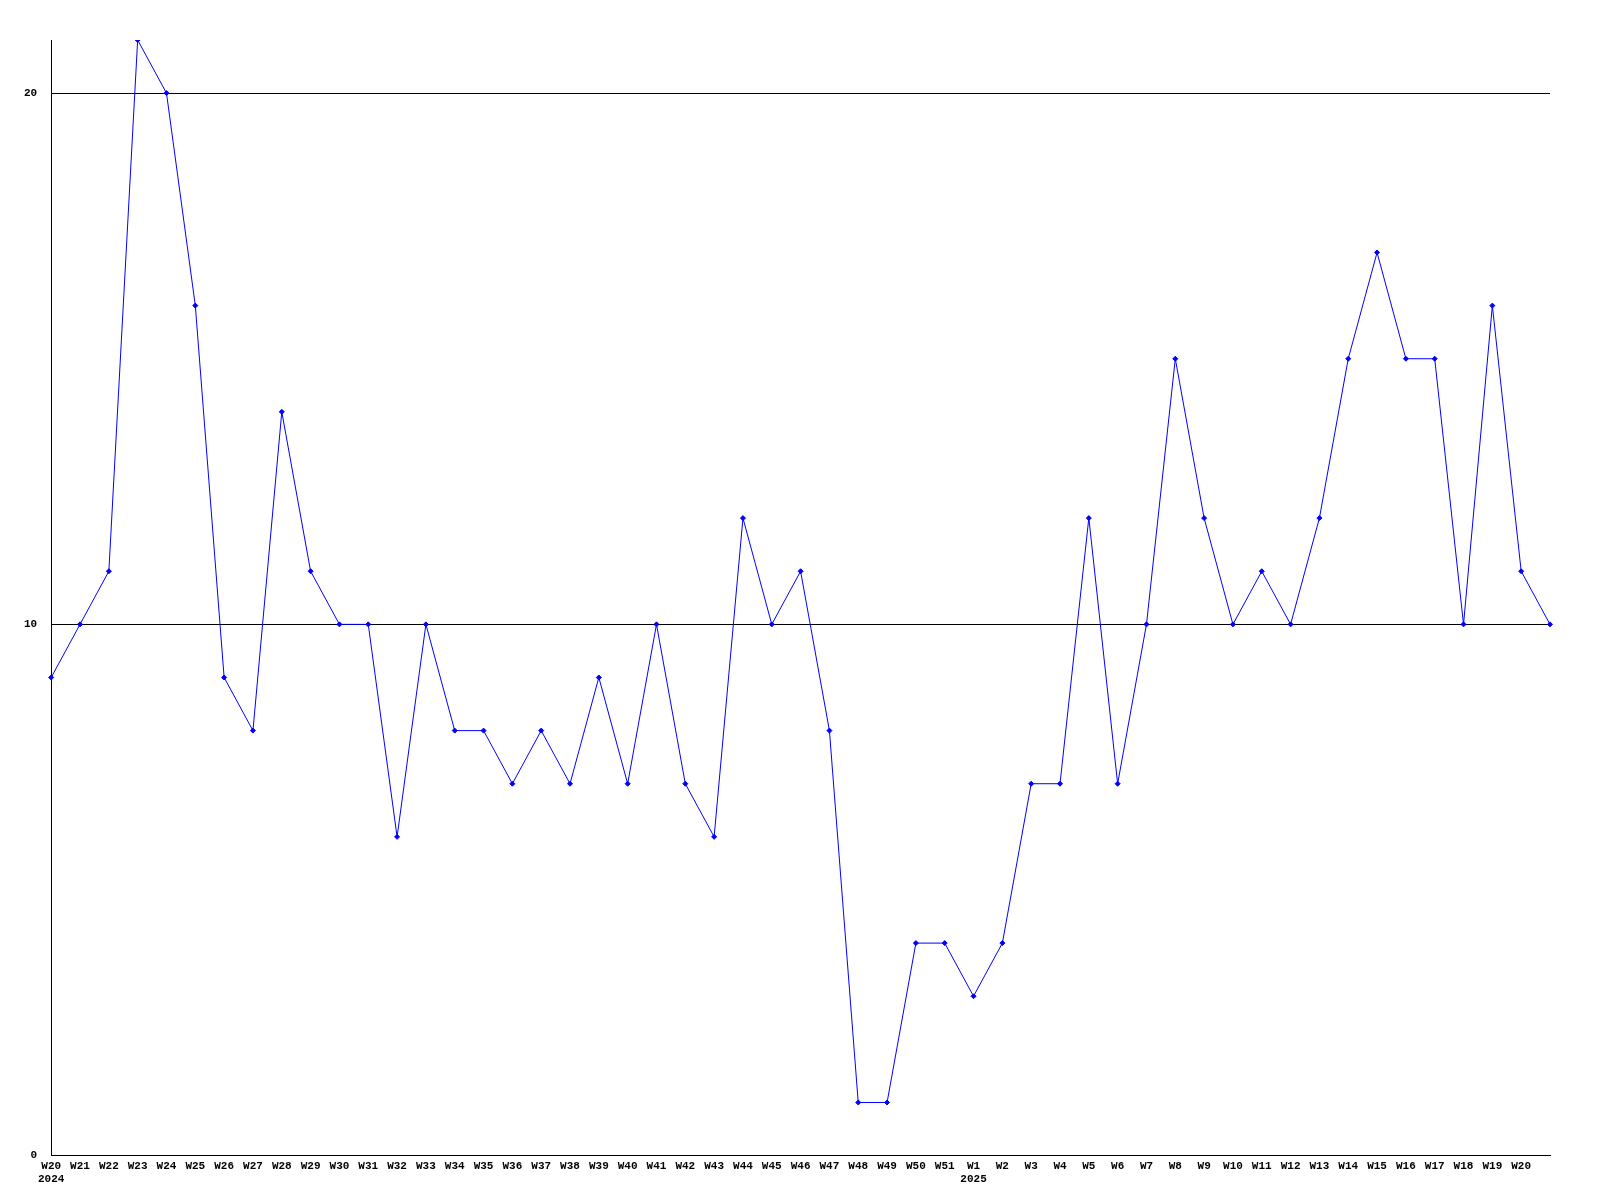 Image resolution: width=1600 pixels, height=1200 pixels. I want to click on x-tick-label: W4, so click(1060, 1165).